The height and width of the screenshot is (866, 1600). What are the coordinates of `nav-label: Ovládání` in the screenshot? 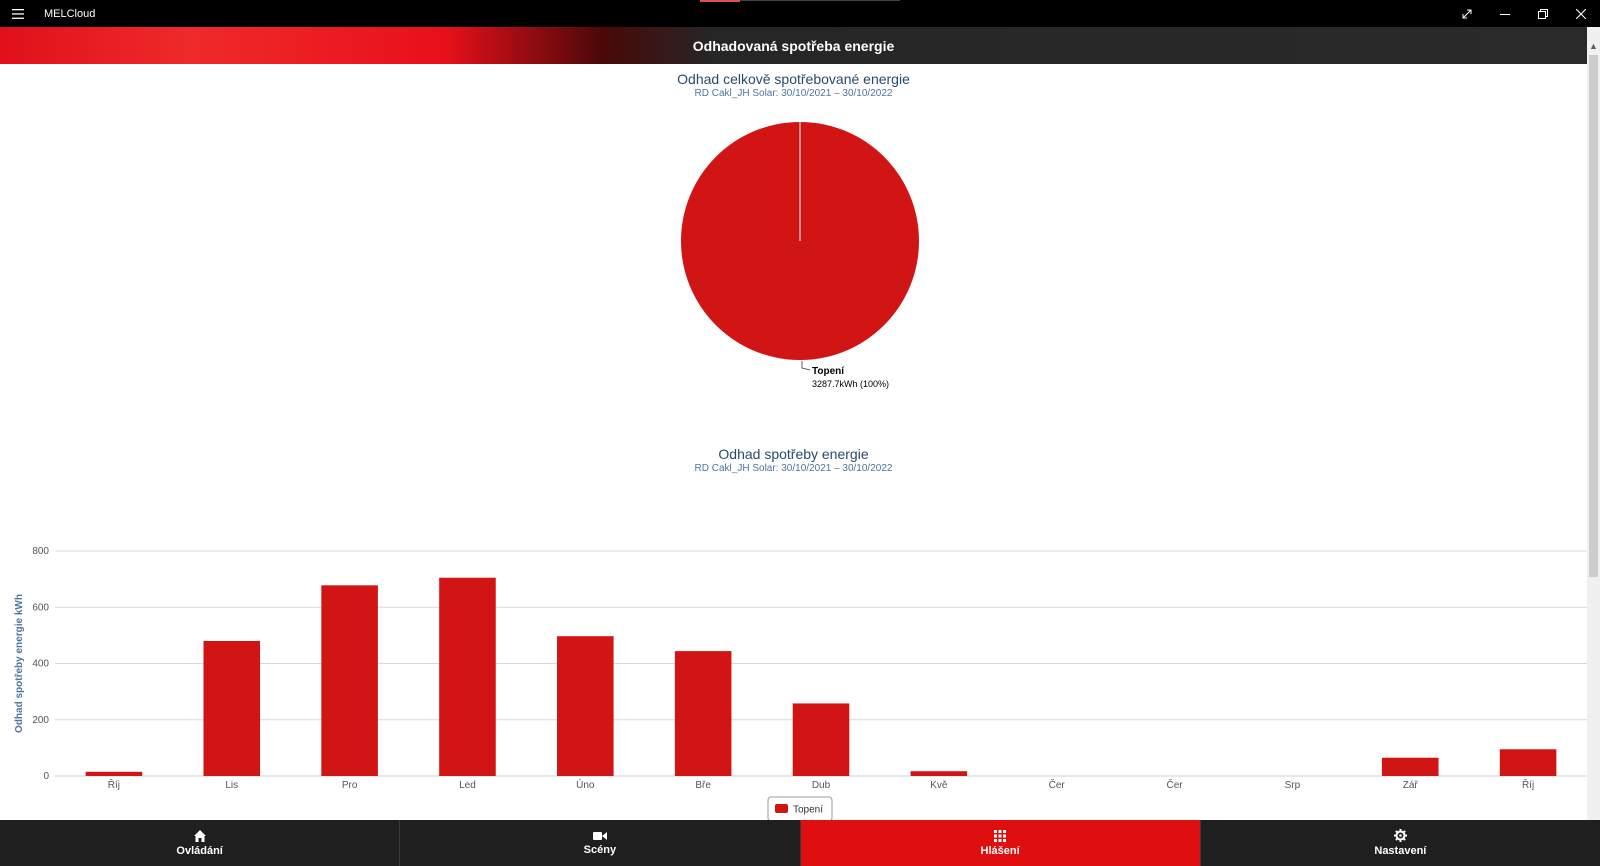 It's located at (199, 850).